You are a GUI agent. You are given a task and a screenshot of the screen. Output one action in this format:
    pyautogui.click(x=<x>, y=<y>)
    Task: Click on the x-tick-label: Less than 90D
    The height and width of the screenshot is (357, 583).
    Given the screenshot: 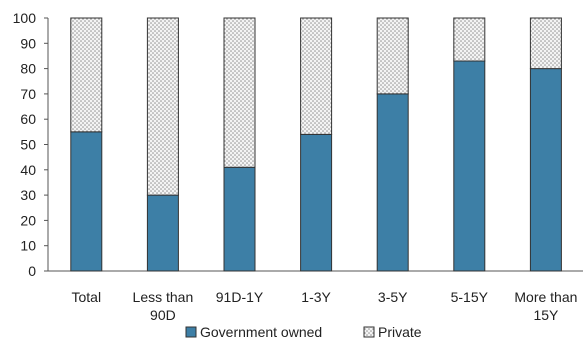 What is the action you would take?
    pyautogui.click(x=163, y=306)
    